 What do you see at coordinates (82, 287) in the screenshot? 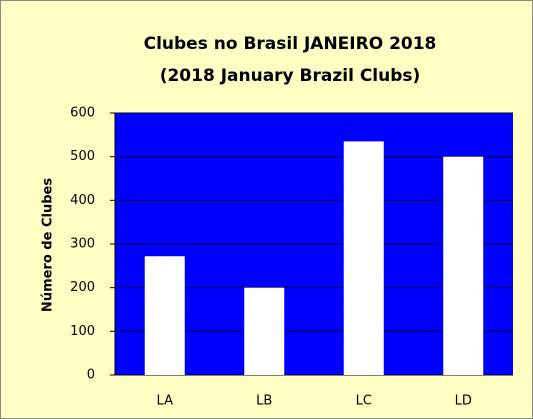
I see `y-tick-label: 200` at bounding box center [82, 287].